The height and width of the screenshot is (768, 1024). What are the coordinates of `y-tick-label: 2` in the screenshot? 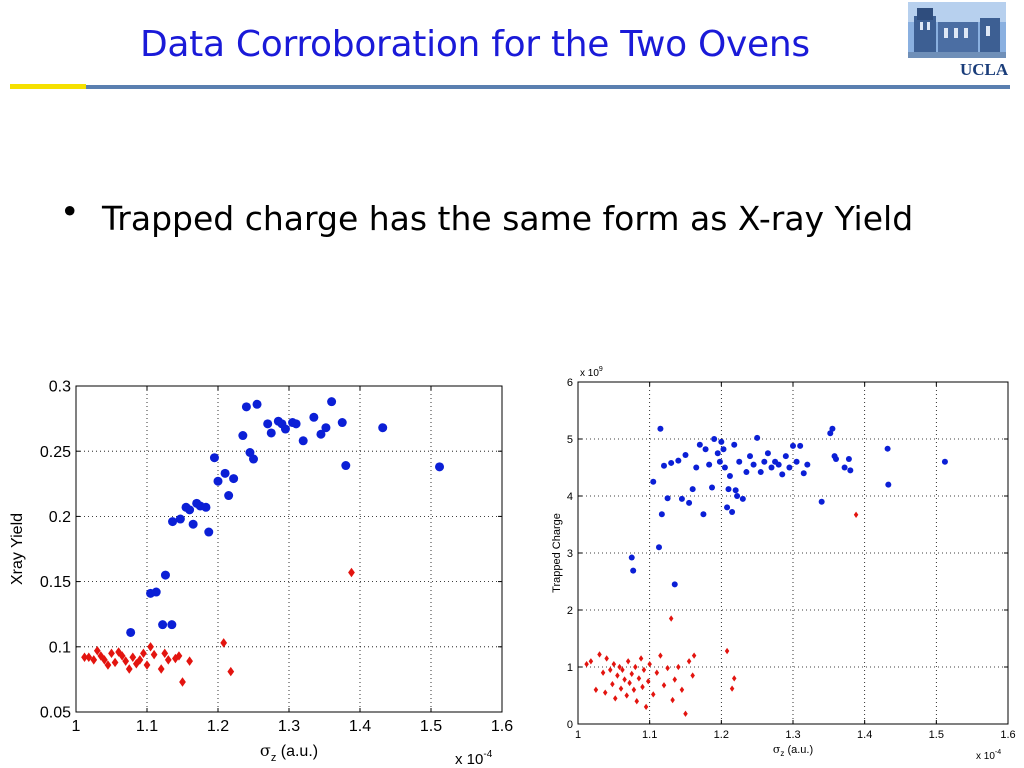 It's located at (570, 611).